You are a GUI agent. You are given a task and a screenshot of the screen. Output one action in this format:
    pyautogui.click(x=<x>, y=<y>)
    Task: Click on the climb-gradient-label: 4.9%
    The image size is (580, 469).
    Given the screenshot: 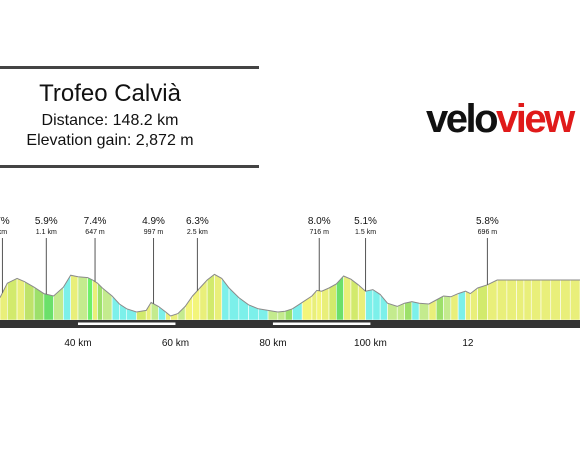 What is the action you would take?
    pyautogui.click(x=153, y=221)
    